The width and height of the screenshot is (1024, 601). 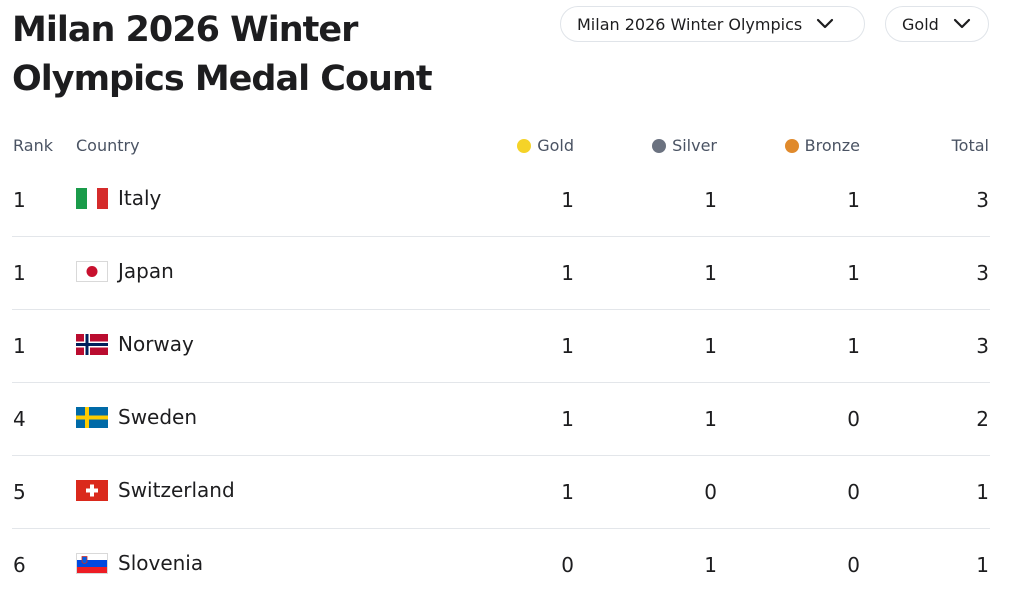 I want to click on italy-flag-icon, so click(x=92, y=198).